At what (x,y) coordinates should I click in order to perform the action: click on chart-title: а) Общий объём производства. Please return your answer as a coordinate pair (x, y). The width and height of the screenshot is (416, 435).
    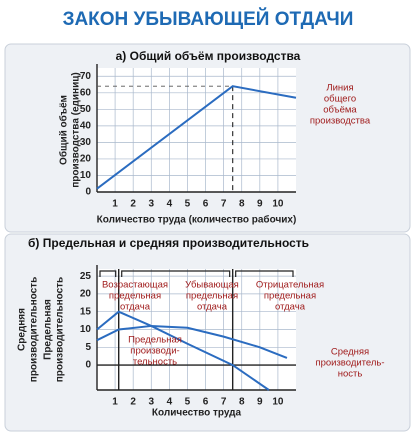
    Looking at the image, I should click on (208, 56).